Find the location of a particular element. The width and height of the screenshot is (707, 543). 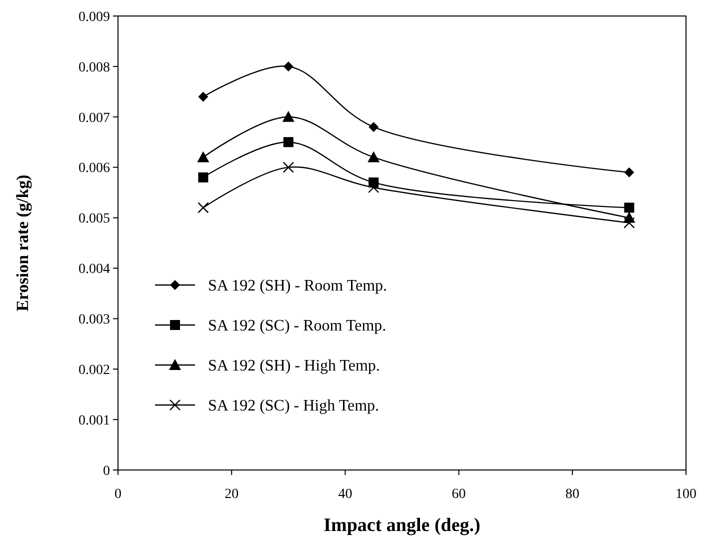

y-tick-label: 0.008 is located at coordinates (94, 68).